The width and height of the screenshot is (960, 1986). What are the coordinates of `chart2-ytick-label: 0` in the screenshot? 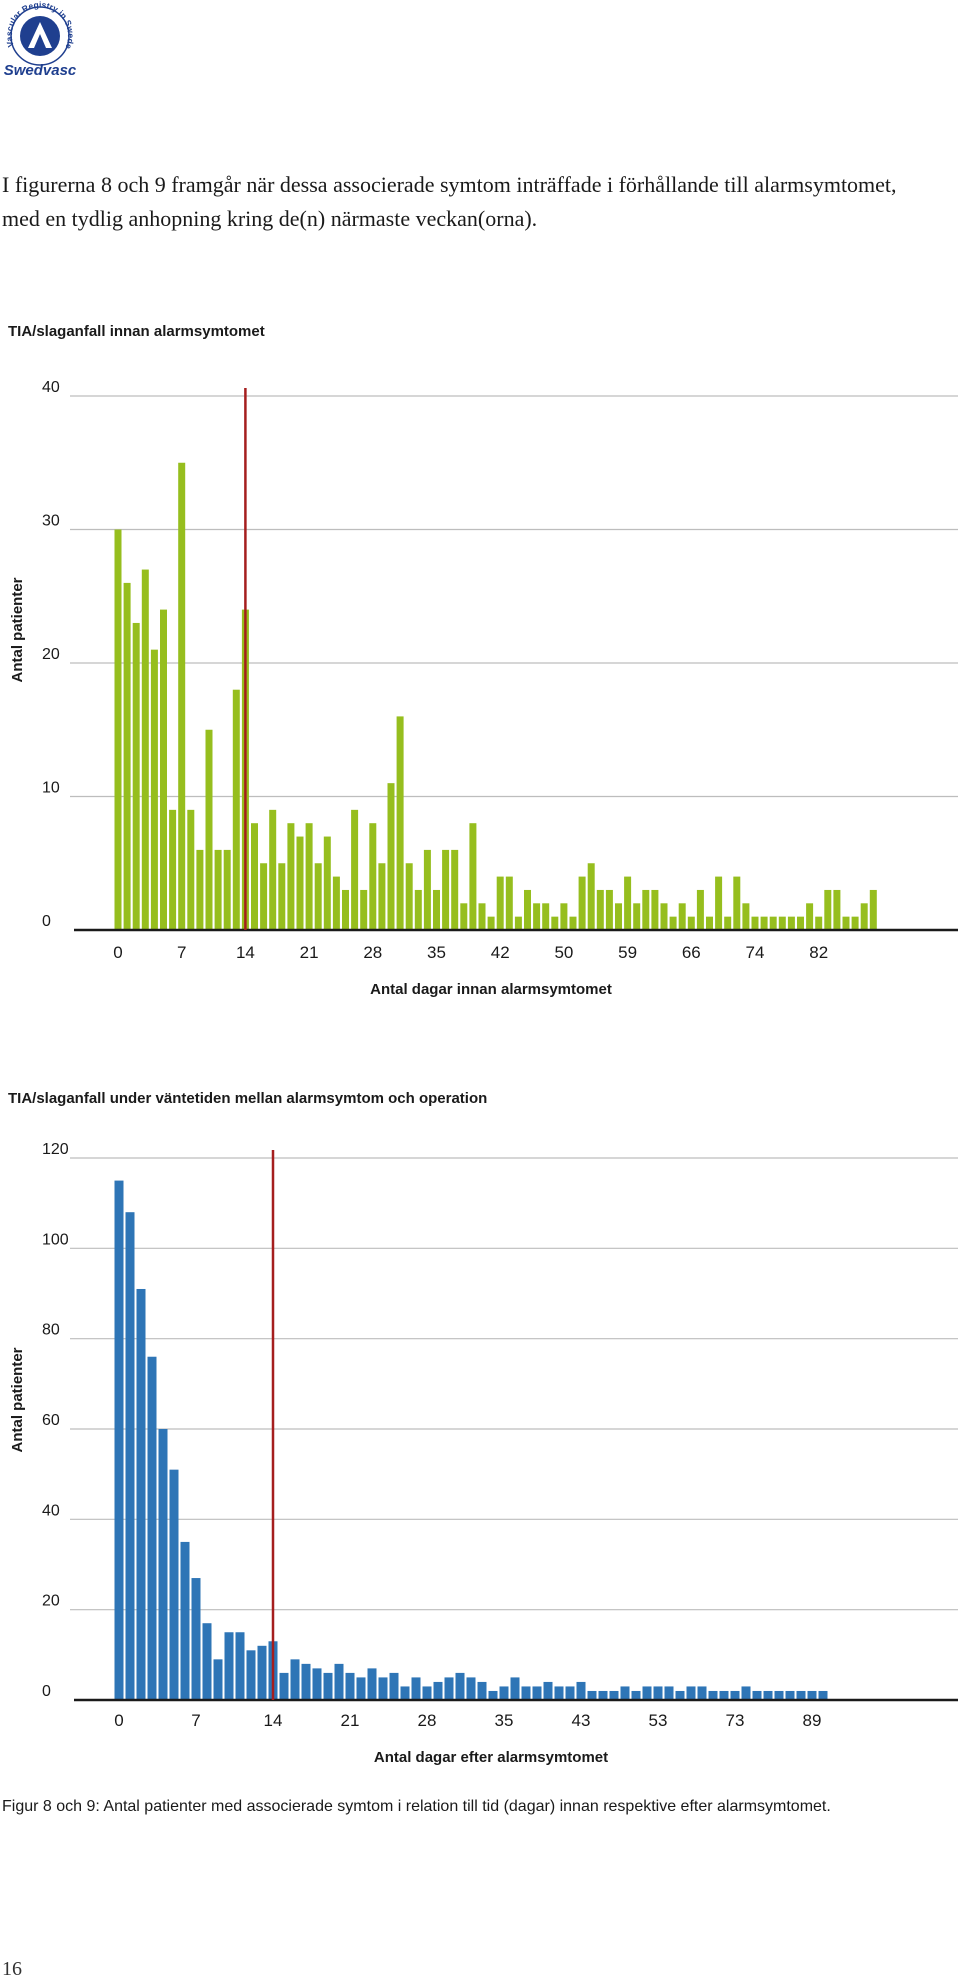 It's located at (46, 1691).